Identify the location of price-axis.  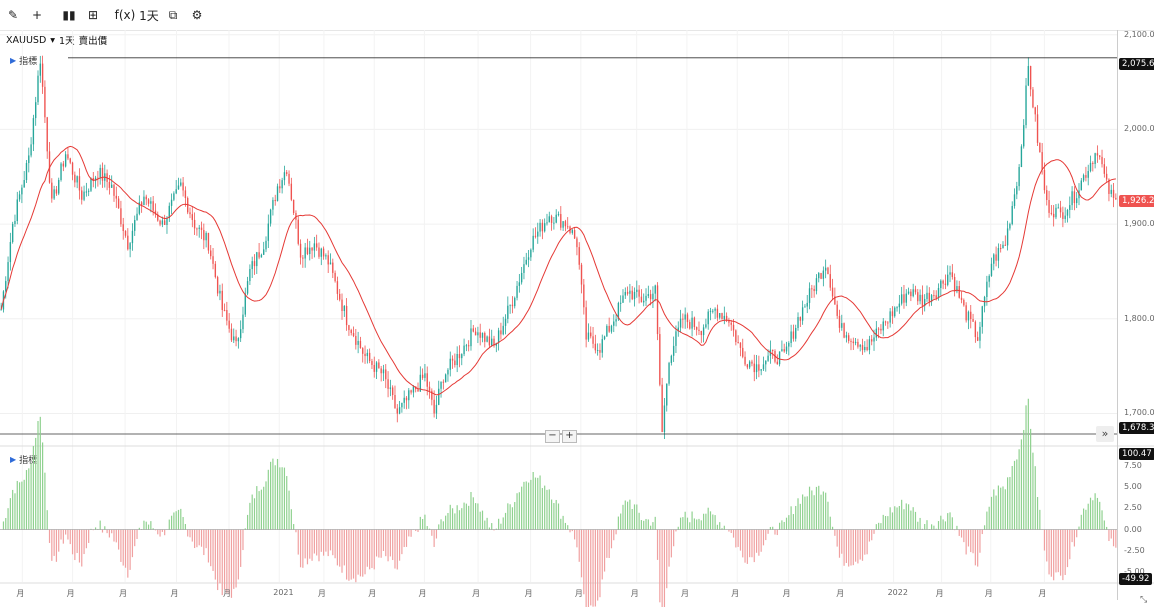
(1135, 315).